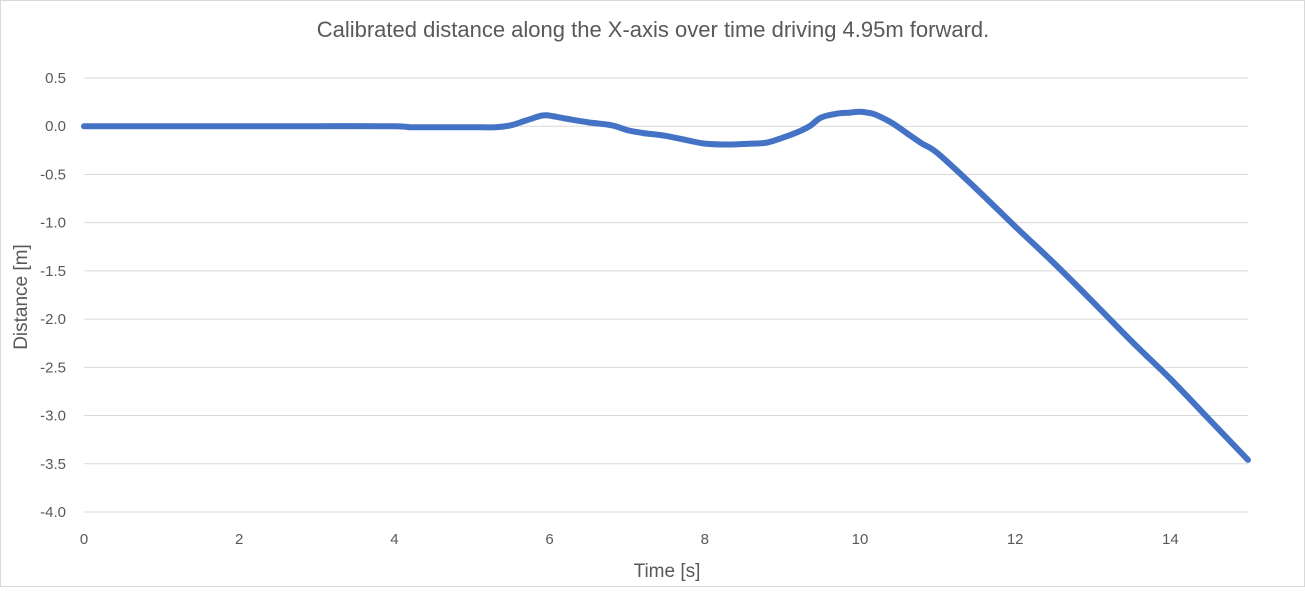 This screenshot has width=1305, height=591. What do you see at coordinates (629, 539) in the screenshot?
I see `x-axis-ticks: 0 2 4 6 8 10 12 14` at bounding box center [629, 539].